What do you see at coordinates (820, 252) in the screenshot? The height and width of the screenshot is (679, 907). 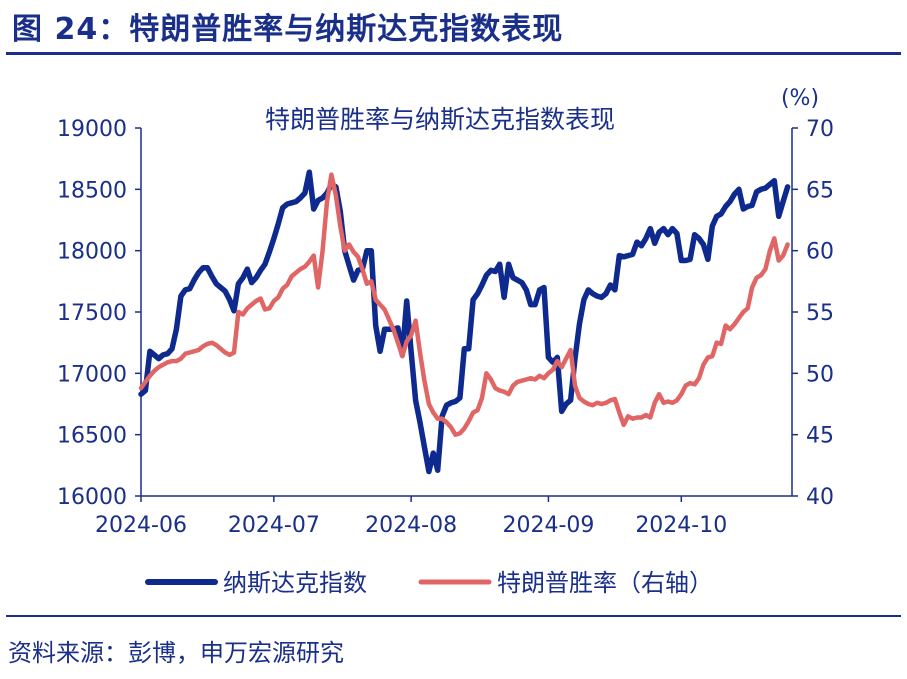 I see `right-tick-label: 60` at bounding box center [820, 252].